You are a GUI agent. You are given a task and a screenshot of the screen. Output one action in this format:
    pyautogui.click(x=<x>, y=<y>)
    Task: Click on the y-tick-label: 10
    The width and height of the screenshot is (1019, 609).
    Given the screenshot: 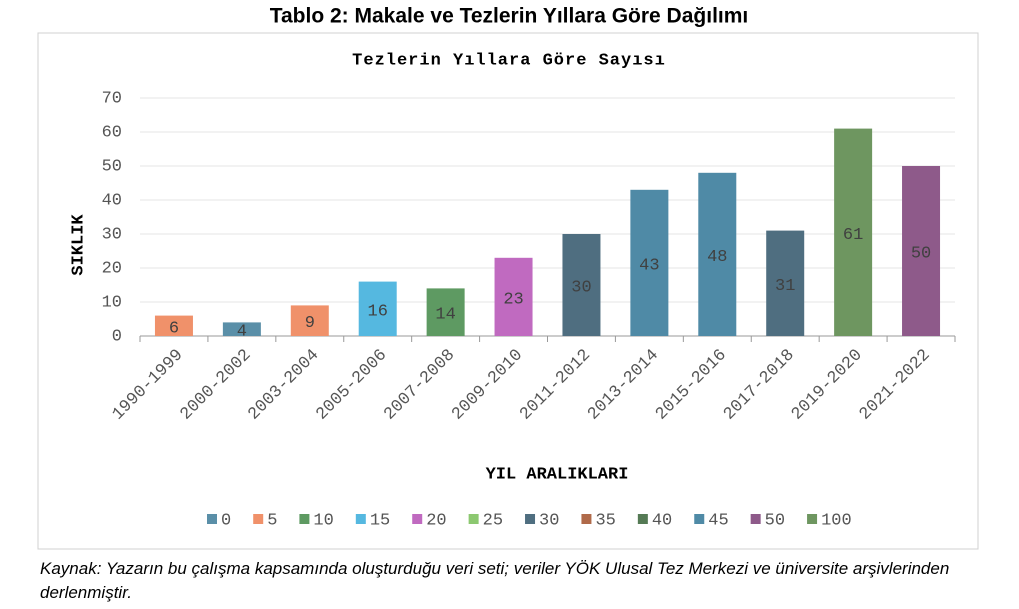 What is the action you would take?
    pyautogui.click(x=112, y=302)
    